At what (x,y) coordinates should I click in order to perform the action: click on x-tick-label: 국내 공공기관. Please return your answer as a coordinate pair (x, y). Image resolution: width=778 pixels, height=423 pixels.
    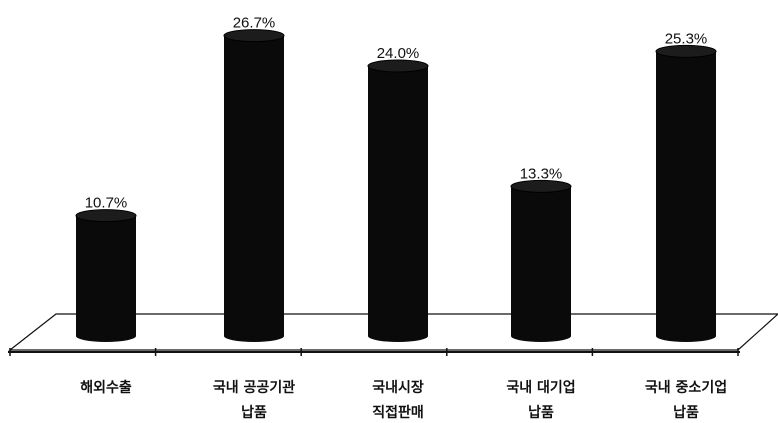
    Looking at the image, I should click on (254, 387).